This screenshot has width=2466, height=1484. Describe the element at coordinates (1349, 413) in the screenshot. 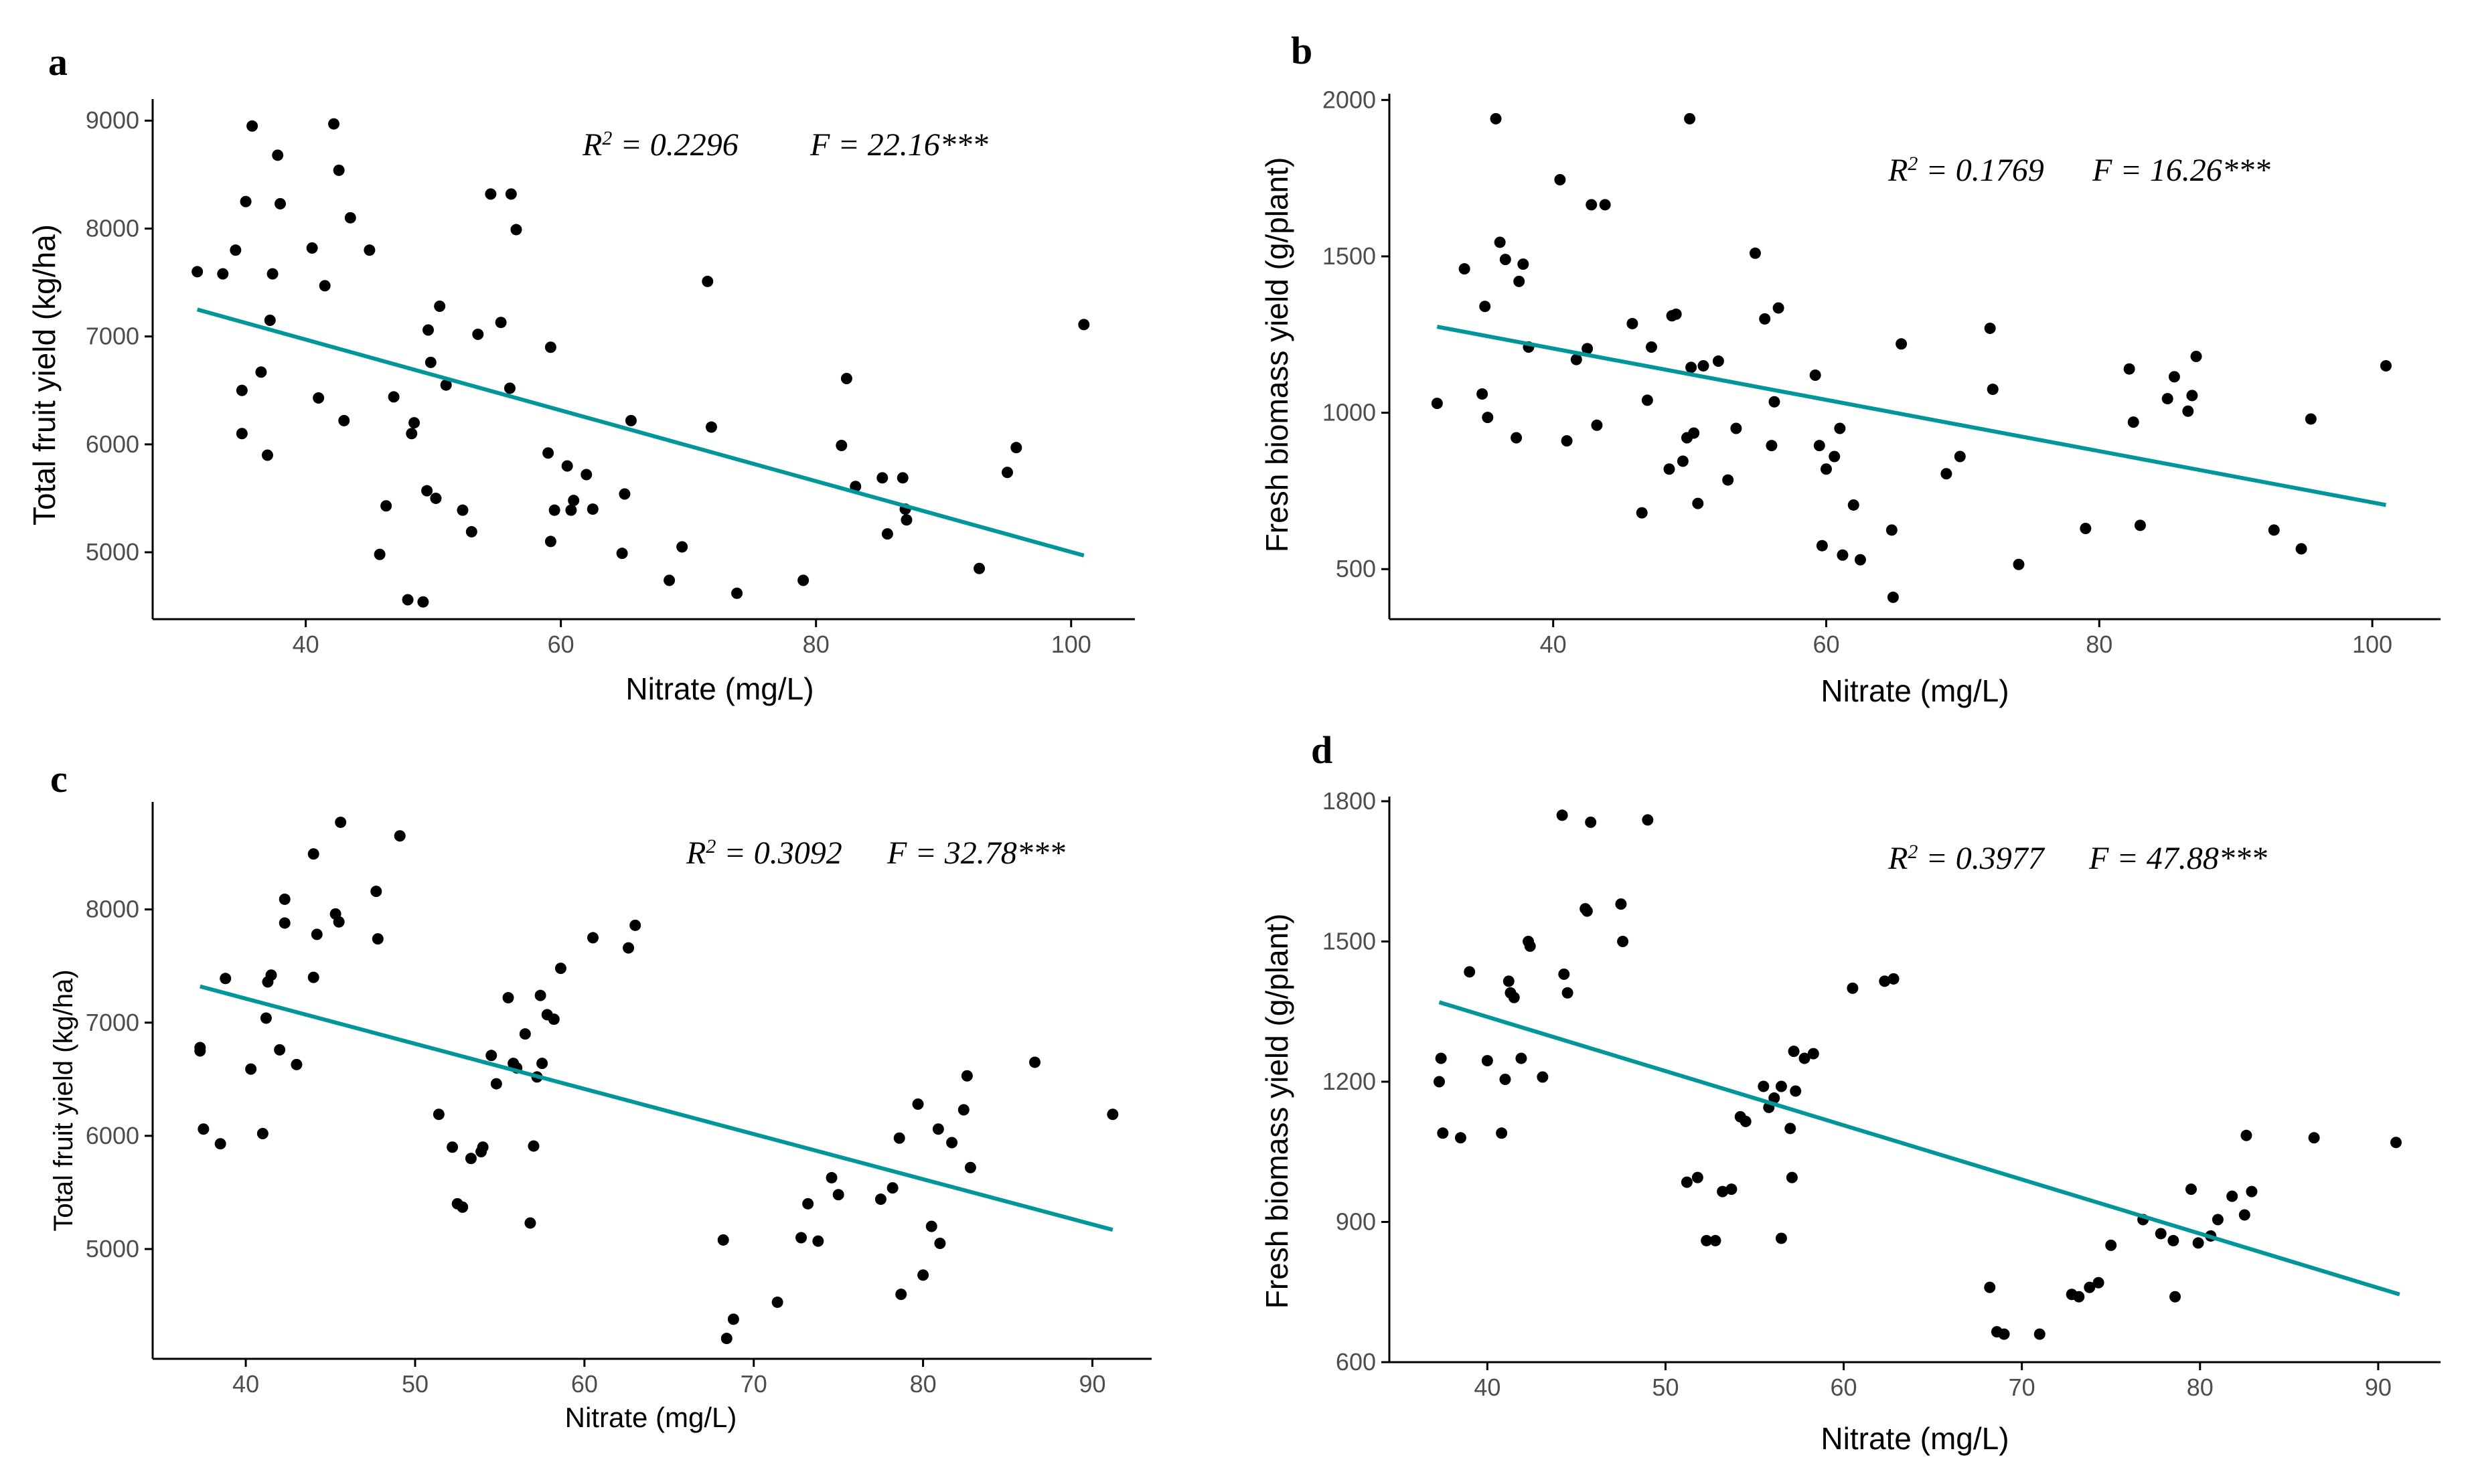

I see `y-tick-label: 1000` at that location.